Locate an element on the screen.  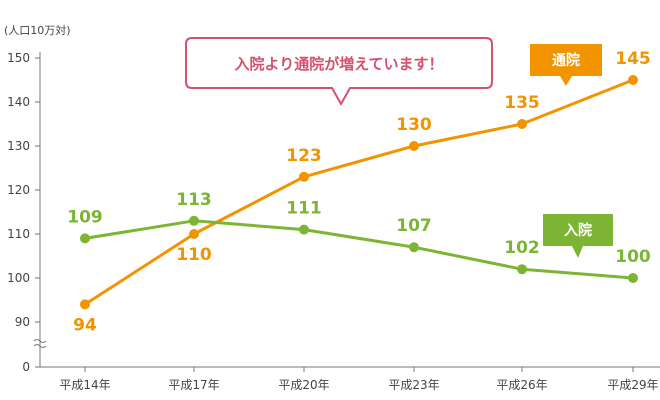
data-label: 145 is located at coordinates (633, 59).